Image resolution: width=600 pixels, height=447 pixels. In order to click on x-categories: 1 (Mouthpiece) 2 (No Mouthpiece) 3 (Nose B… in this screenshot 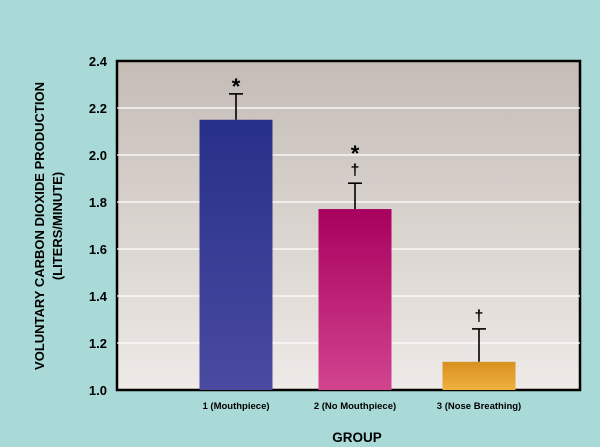, I will do `click(361, 406)`.